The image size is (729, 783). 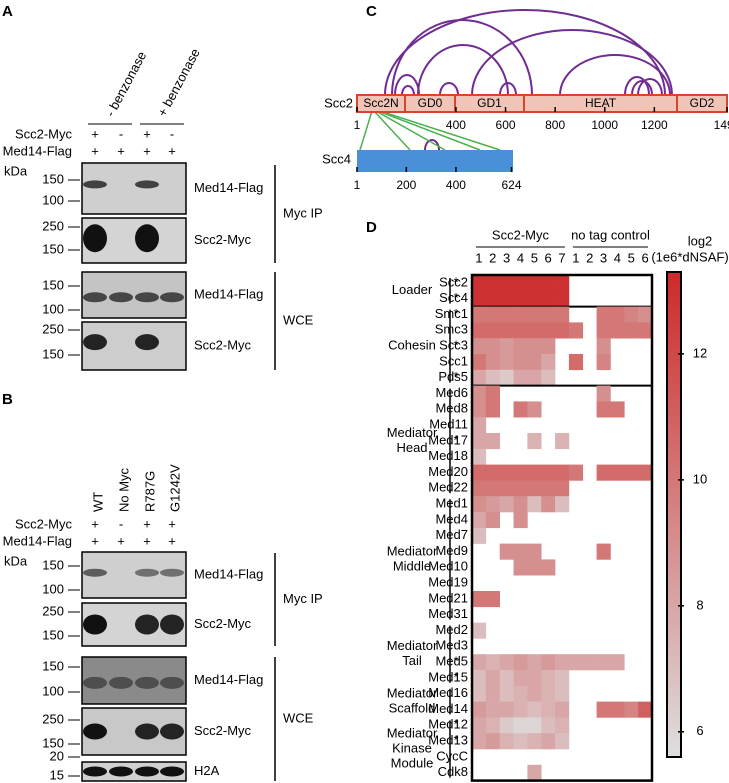 I want to click on ladder-label: 100, so click(x=53, y=690).